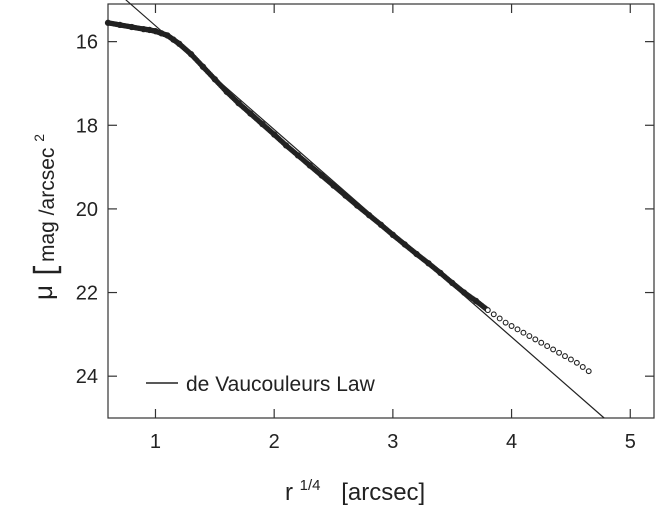 This screenshot has width=658, height=523. What do you see at coordinates (511, 442) in the screenshot?
I see `x-tick-label: 4` at bounding box center [511, 442].